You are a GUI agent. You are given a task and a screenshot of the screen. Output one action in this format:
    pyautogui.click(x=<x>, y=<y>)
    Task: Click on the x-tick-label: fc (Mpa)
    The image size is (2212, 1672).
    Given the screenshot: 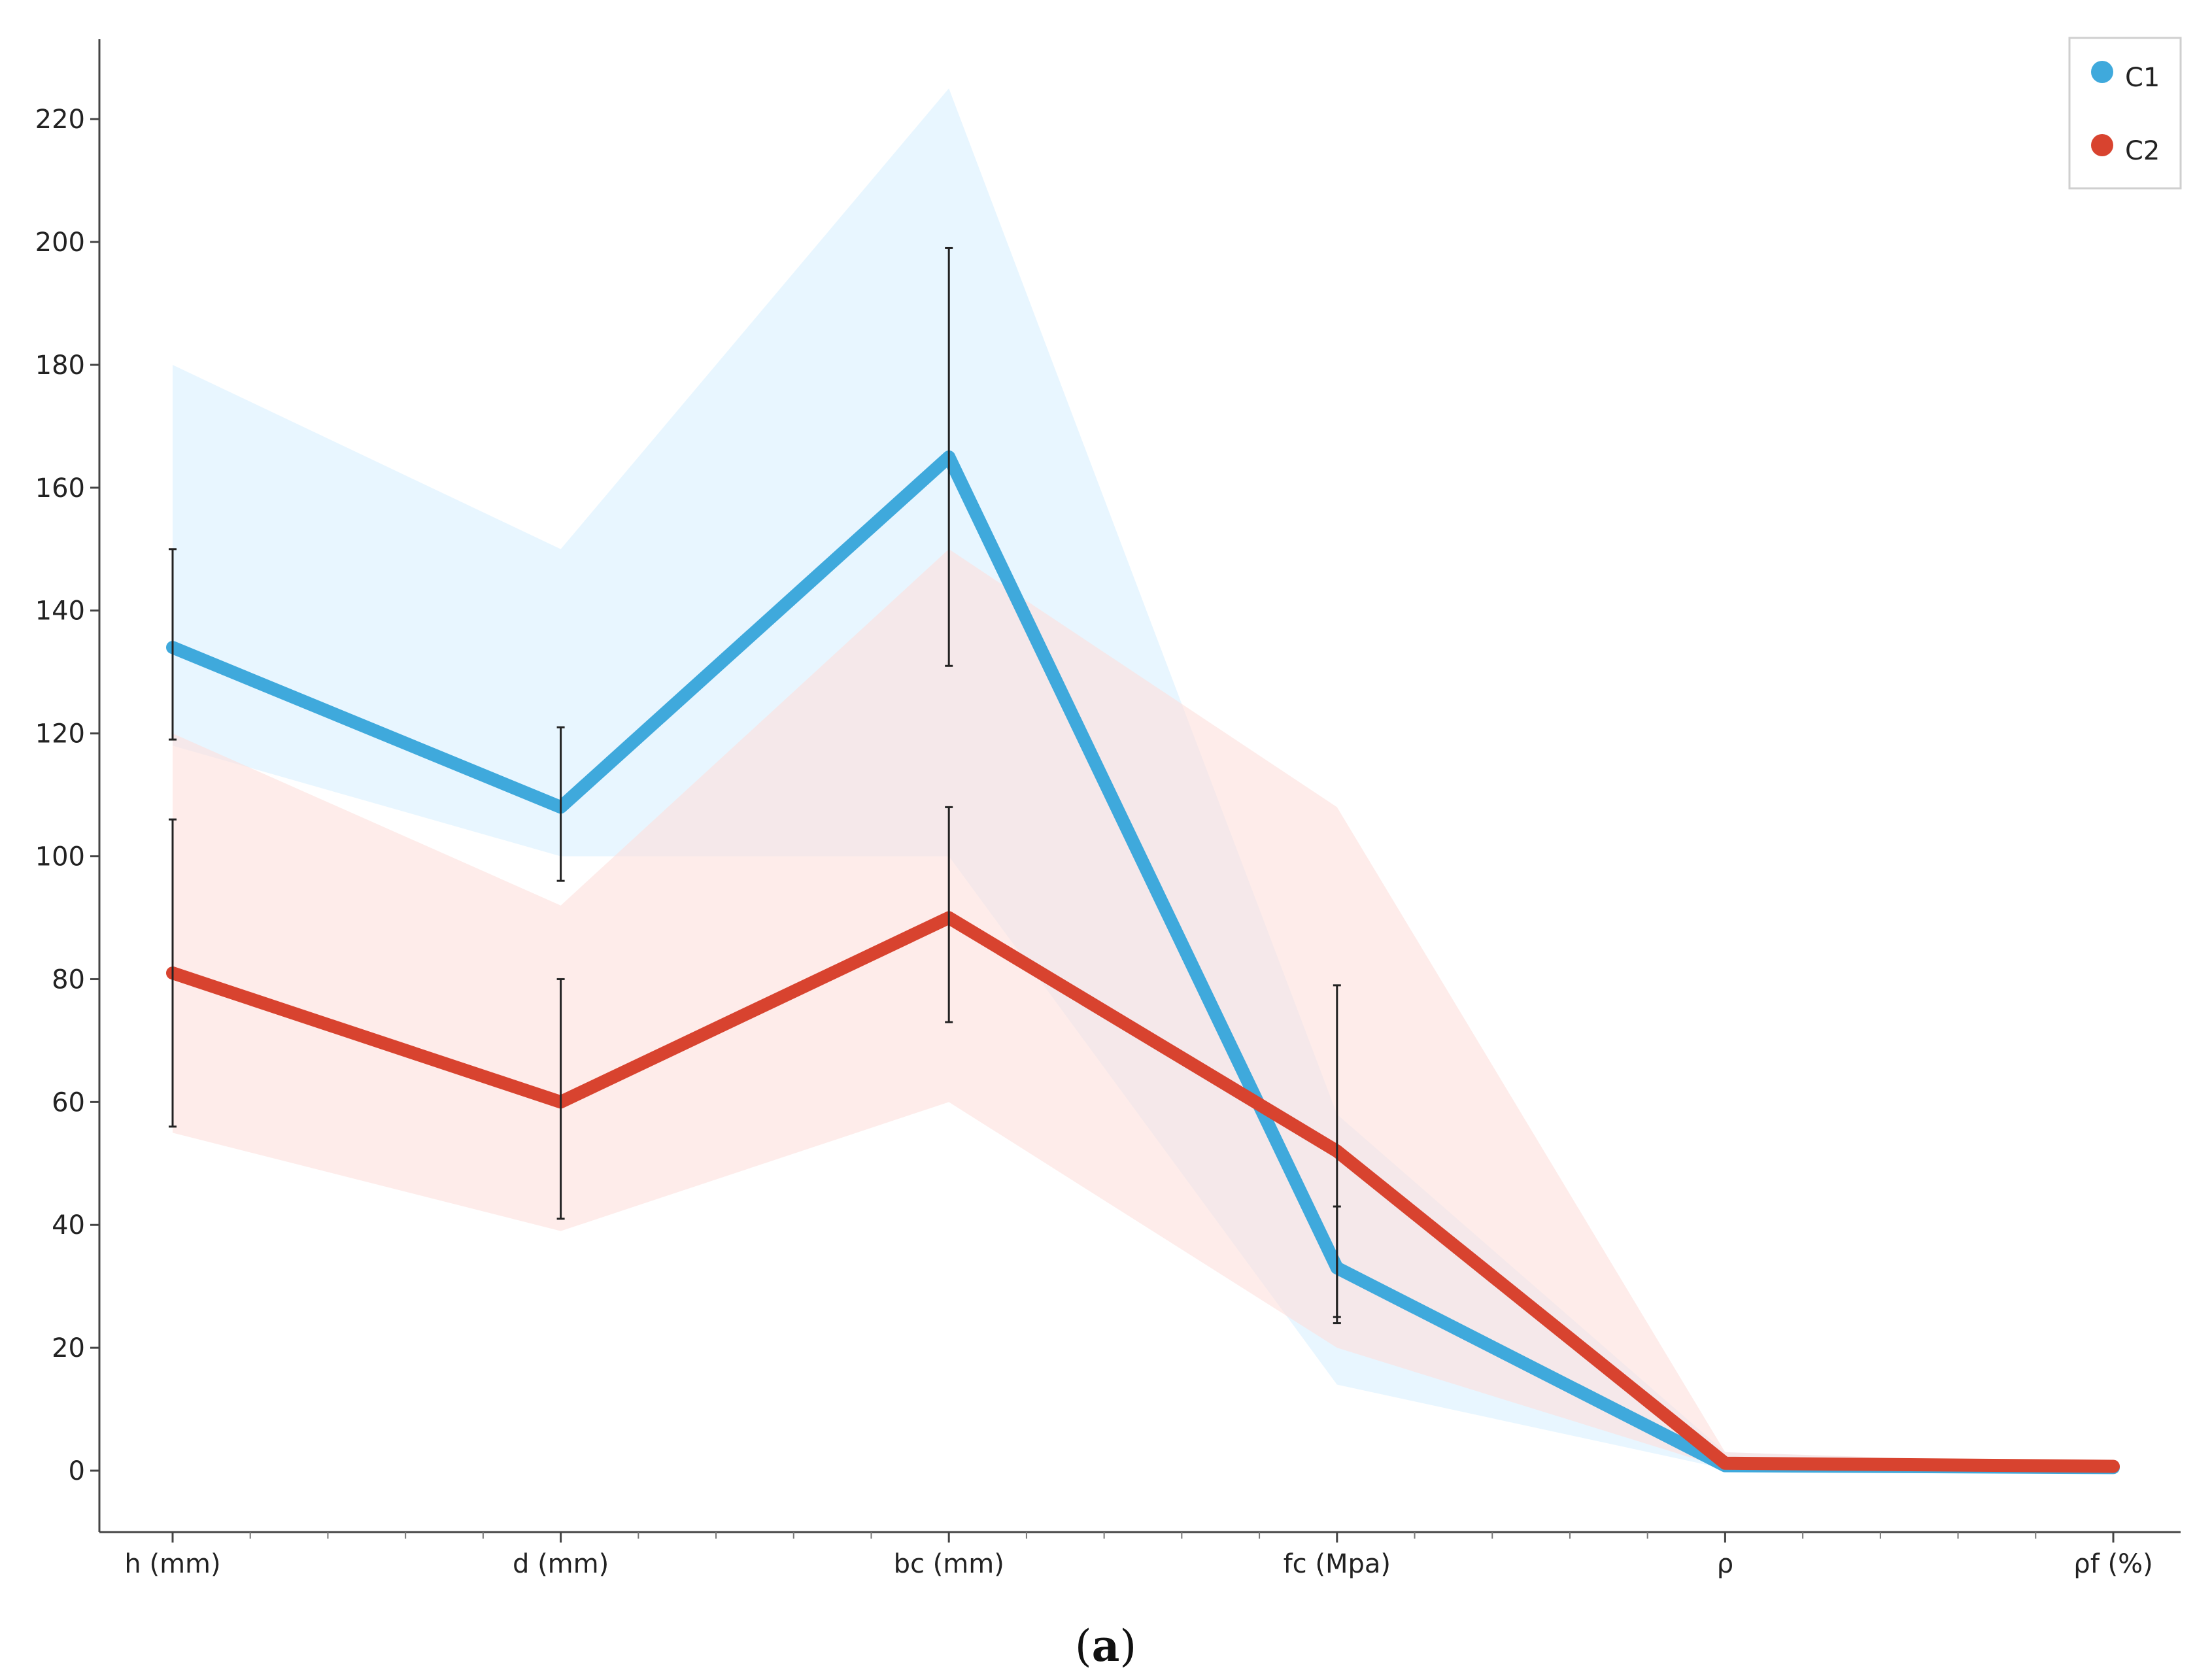 What is the action you would take?
    pyautogui.click(x=1337, y=1564)
    